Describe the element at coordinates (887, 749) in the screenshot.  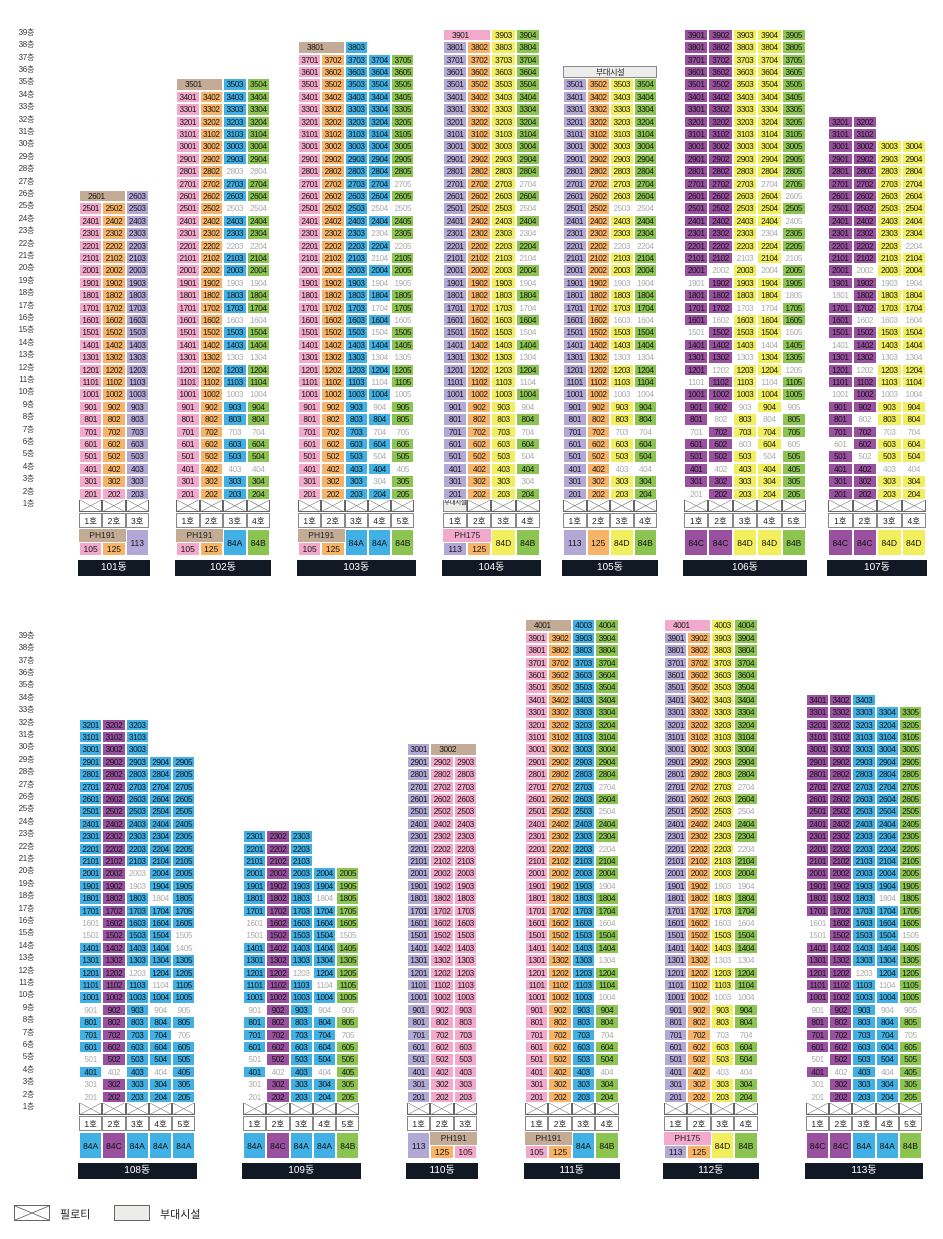
I see `unit-cell: 3004` at that location.